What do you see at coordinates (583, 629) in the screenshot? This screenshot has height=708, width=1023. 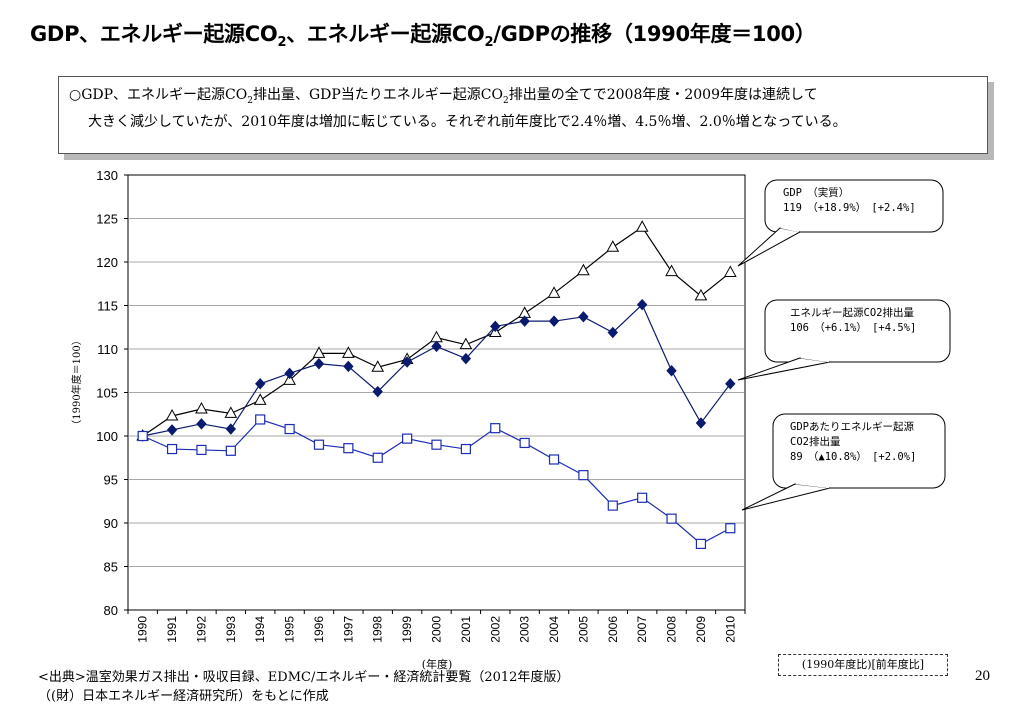 I see `x-tick-label: 2005` at bounding box center [583, 629].